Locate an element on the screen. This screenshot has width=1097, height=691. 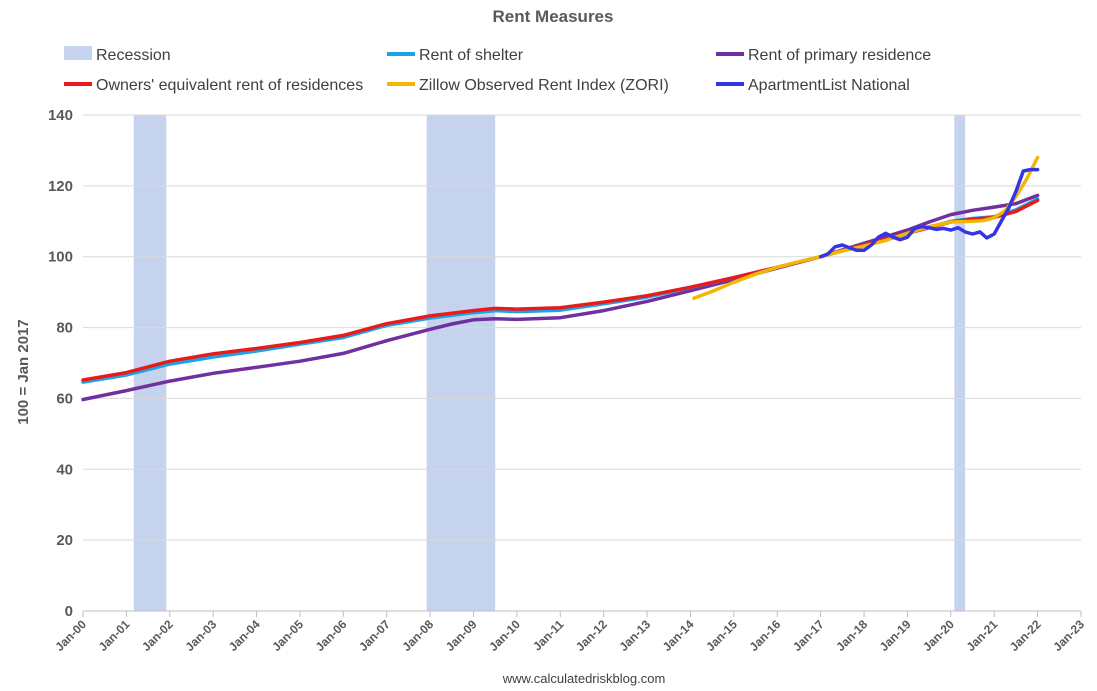
y-tick-label: 140 is located at coordinates (60, 115).